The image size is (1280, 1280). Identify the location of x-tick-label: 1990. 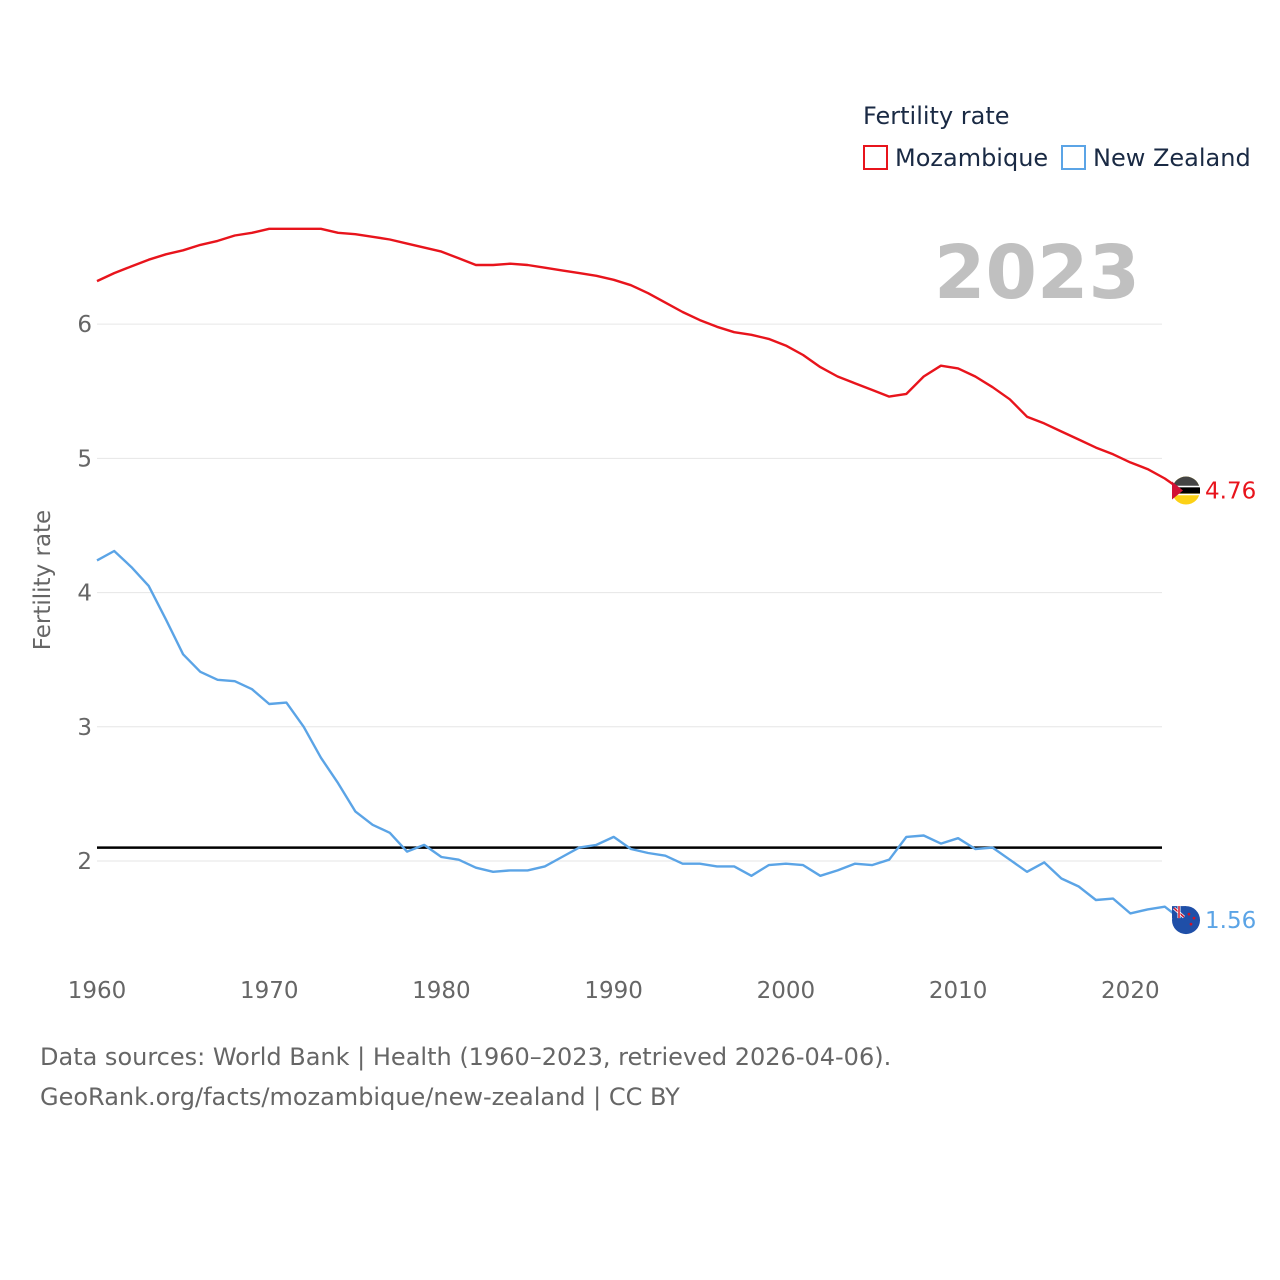
(613, 991).